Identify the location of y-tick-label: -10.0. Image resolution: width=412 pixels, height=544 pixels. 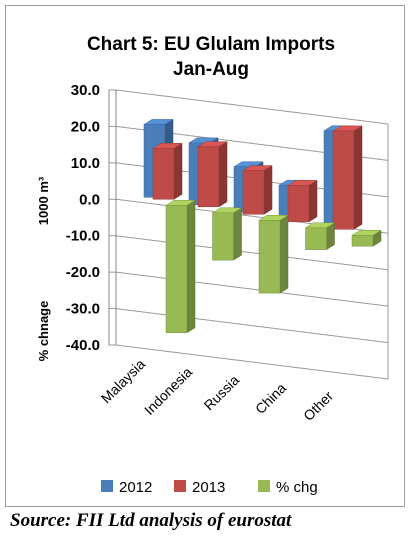
(83, 236).